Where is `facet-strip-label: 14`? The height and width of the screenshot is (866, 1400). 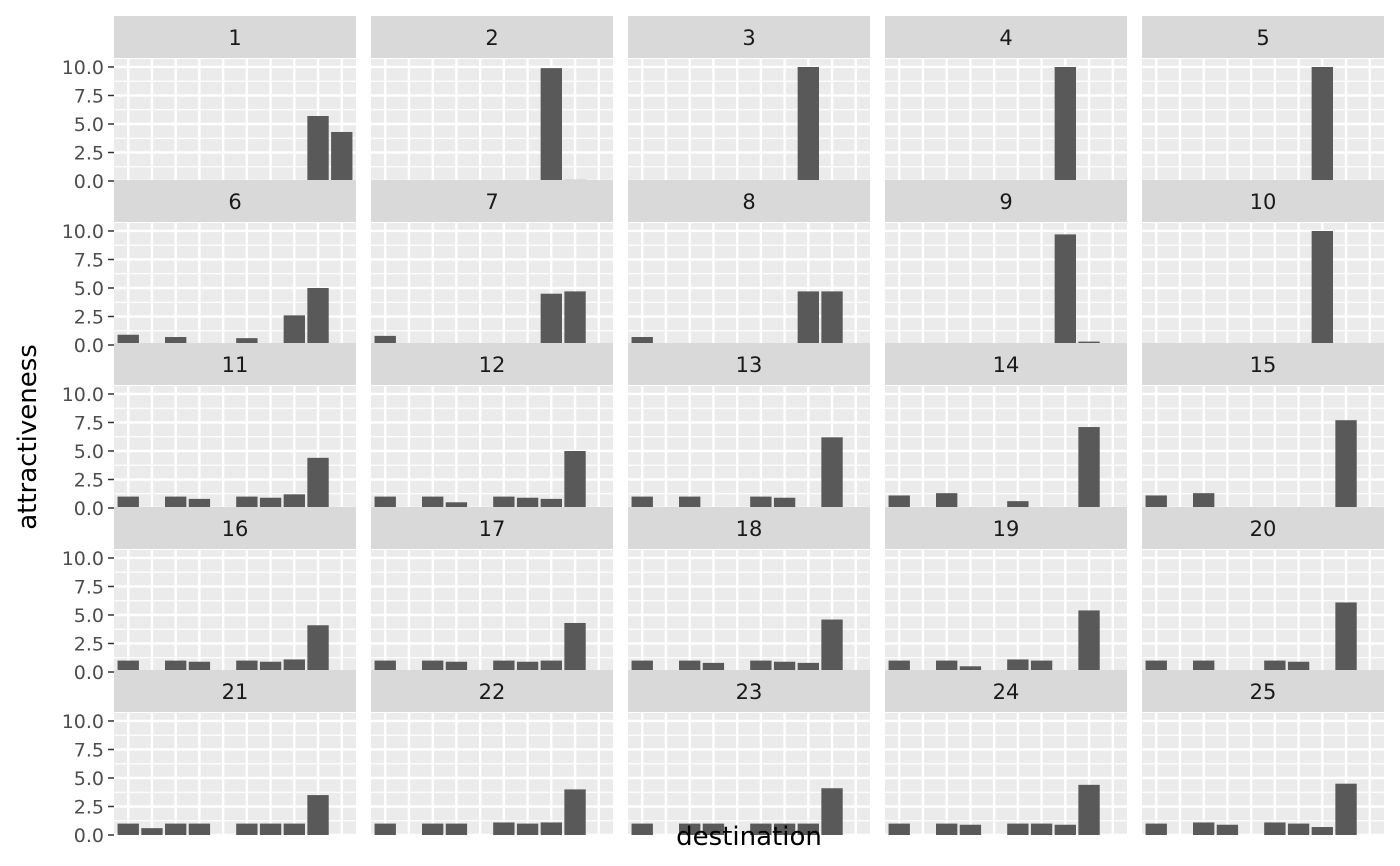
facet-strip-label: 14 is located at coordinates (1006, 365).